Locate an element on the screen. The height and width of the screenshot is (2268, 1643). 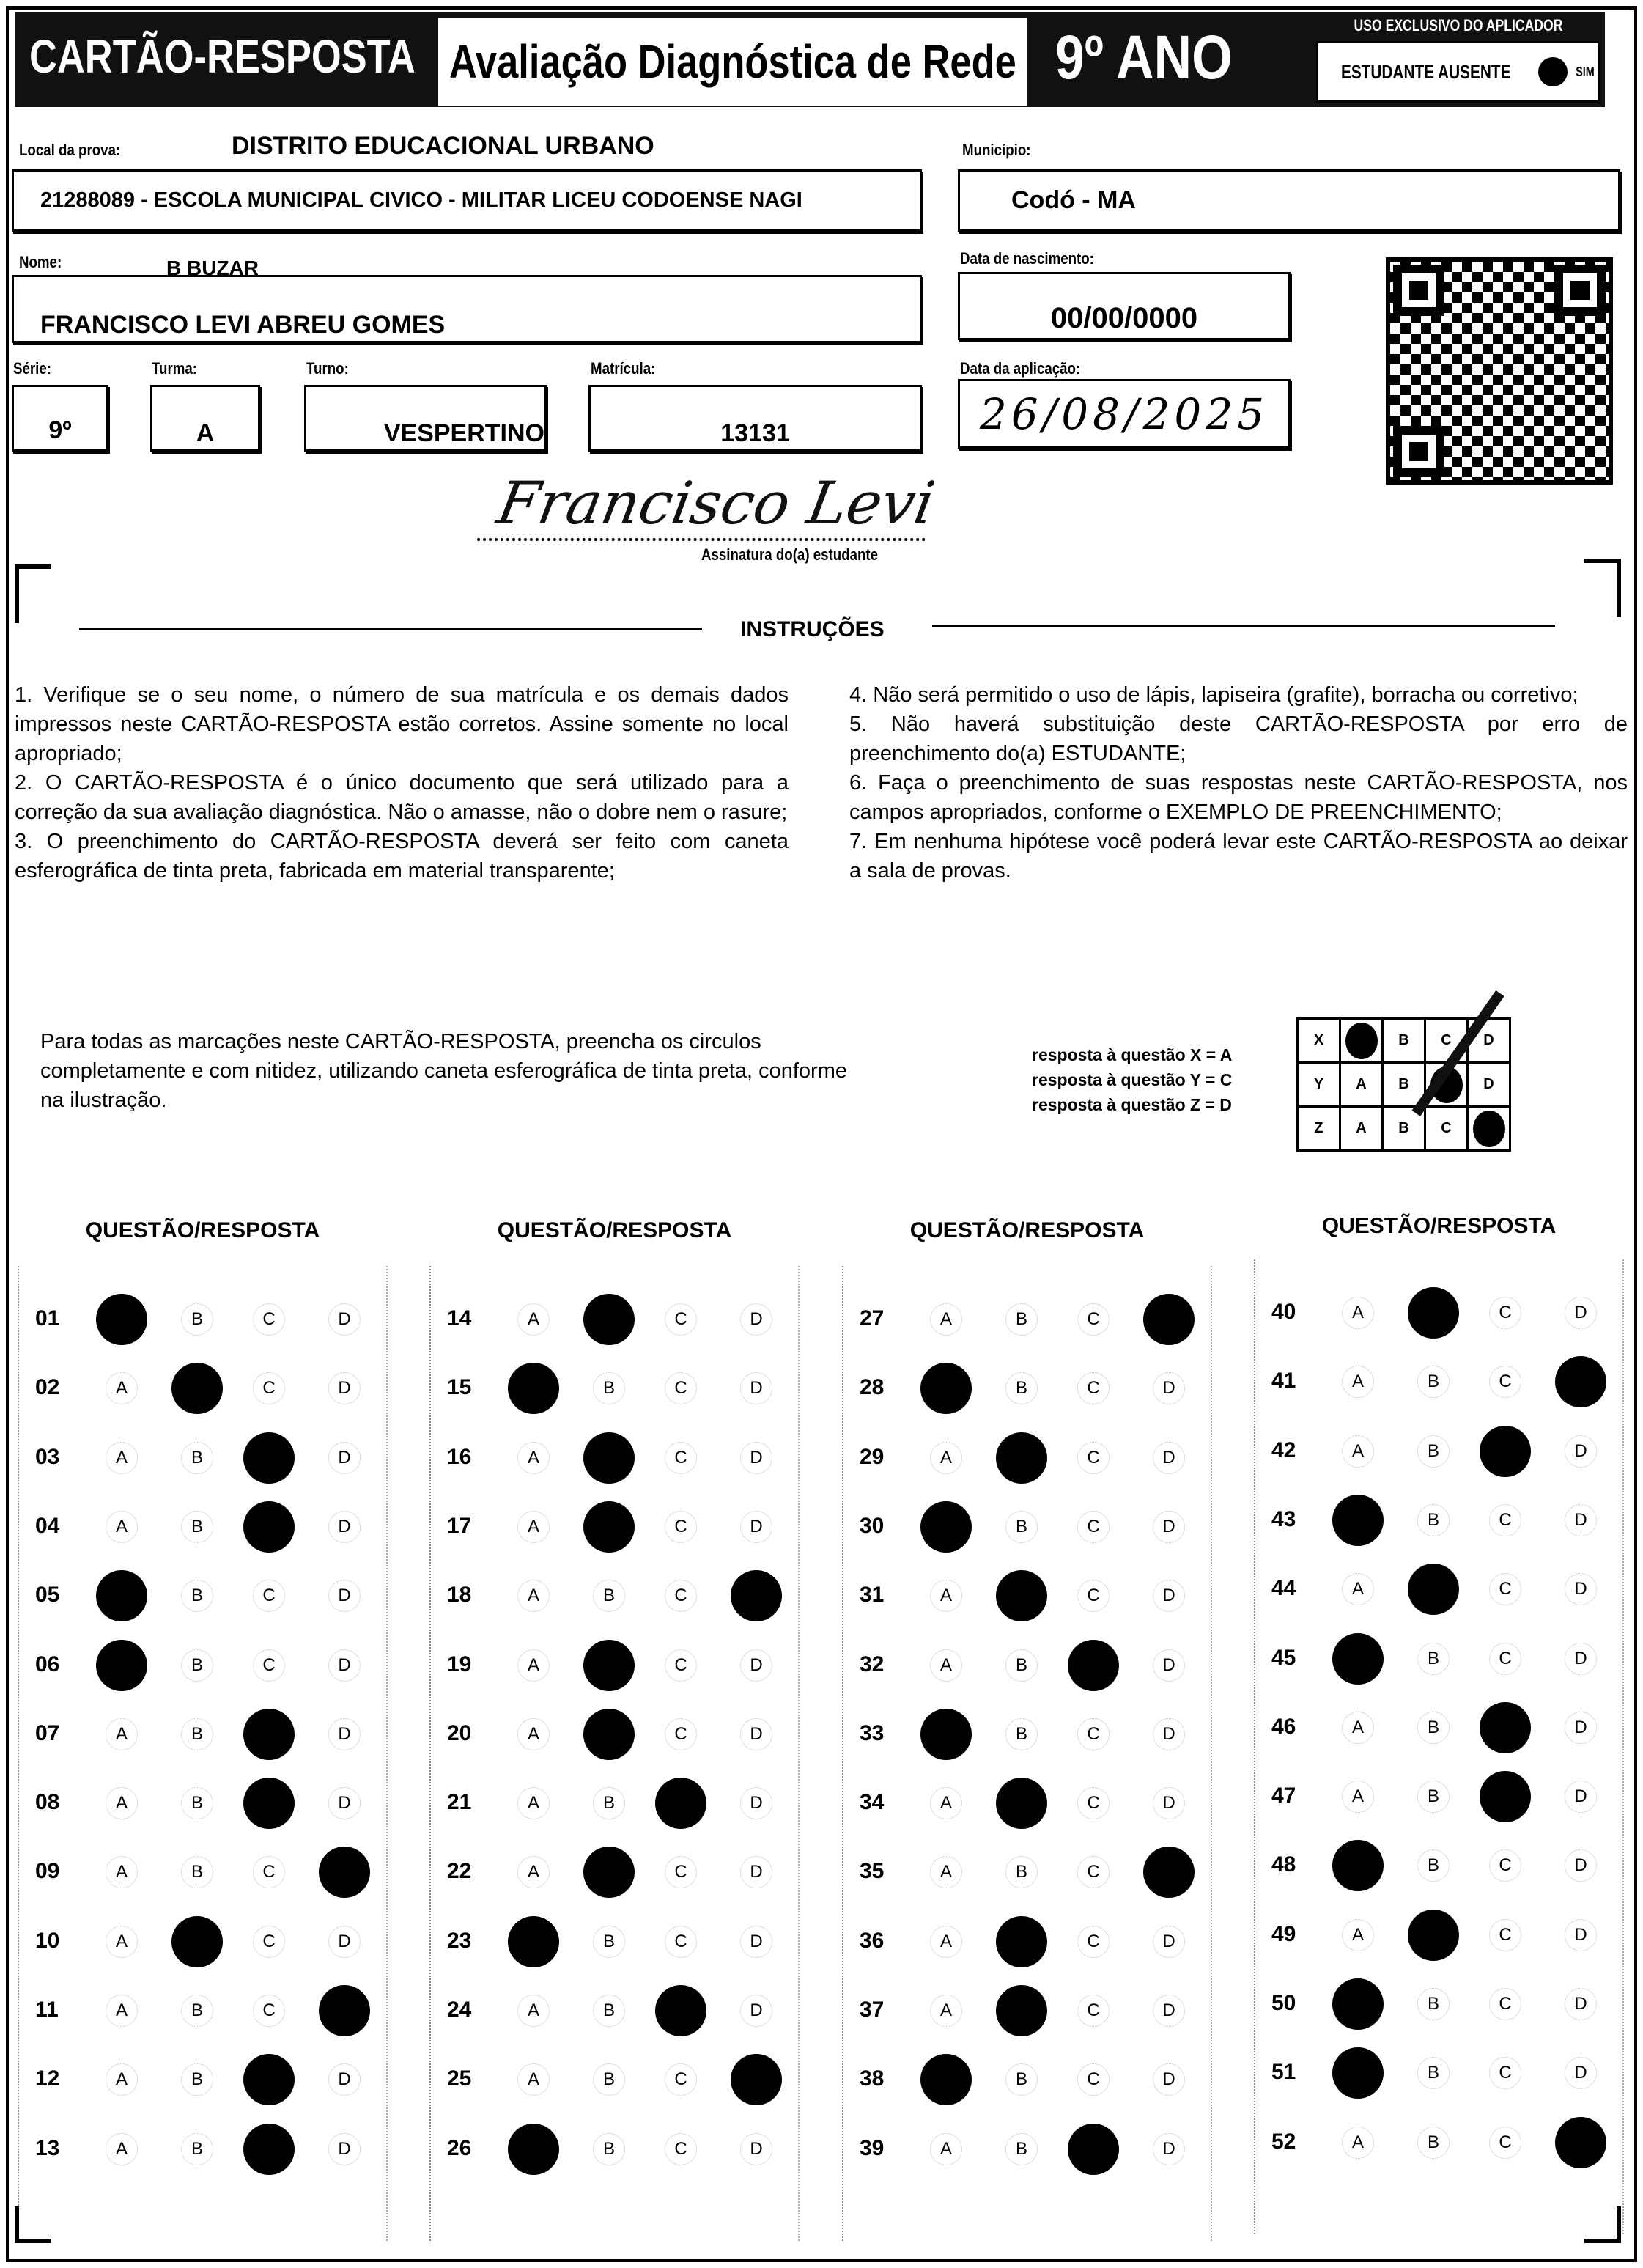
aplicacao-field: 26/08/2025 is located at coordinates (1124, 414).